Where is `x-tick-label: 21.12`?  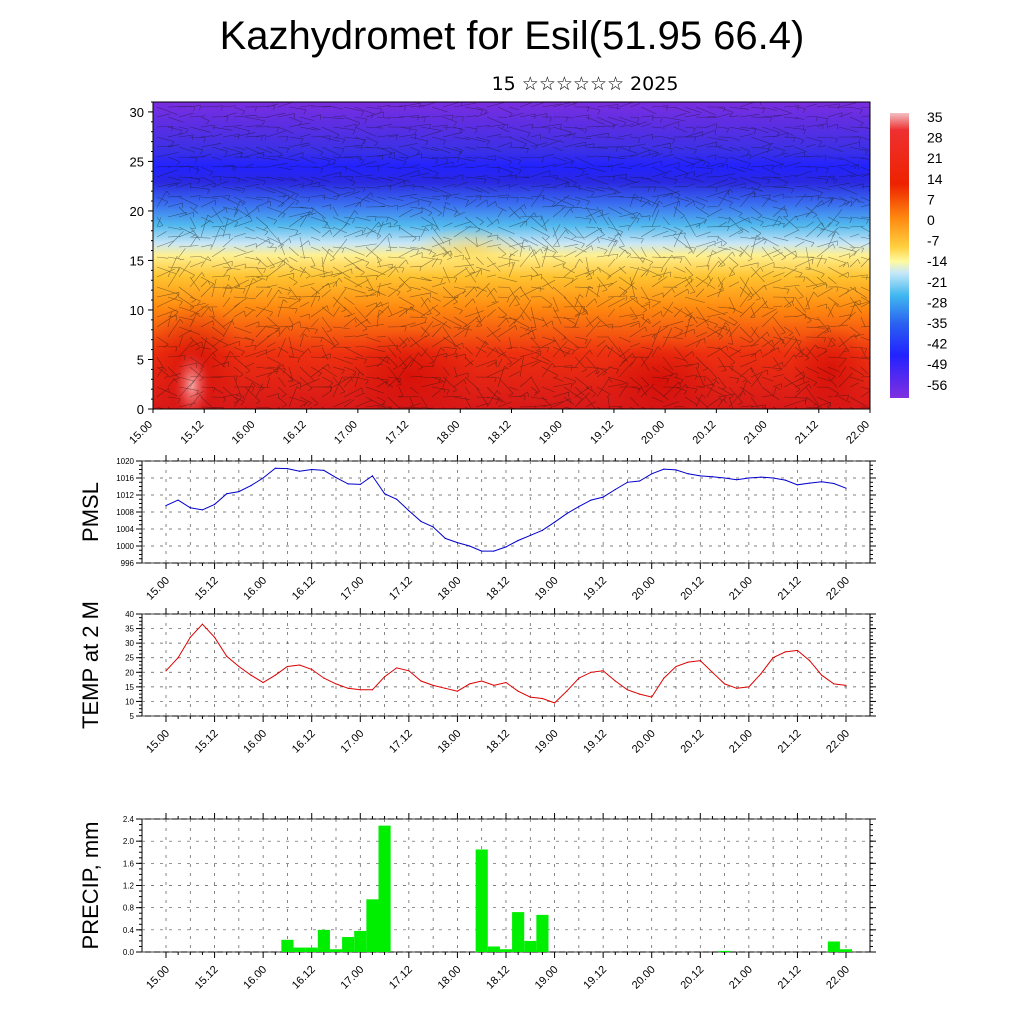 x-tick-label: 21.12 is located at coordinates (807, 433).